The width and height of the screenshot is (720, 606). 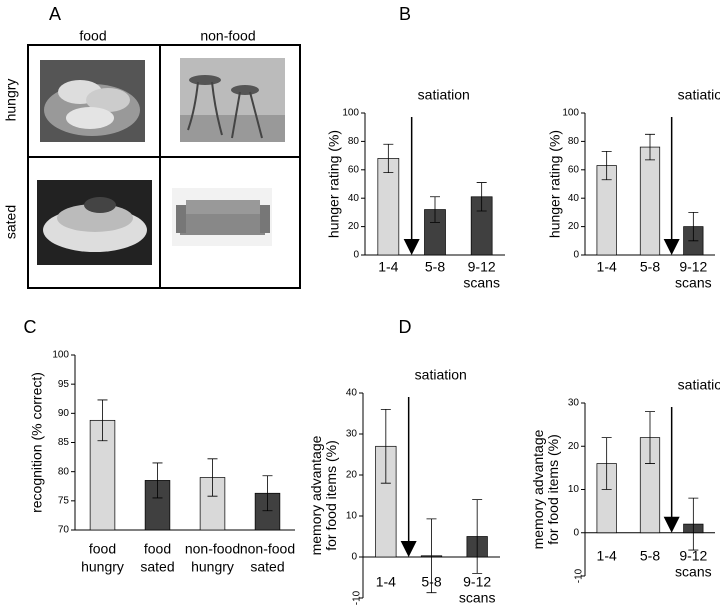 What do you see at coordinates (30, 327) in the screenshot?
I see `panel-label: C` at bounding box center [30, 327].